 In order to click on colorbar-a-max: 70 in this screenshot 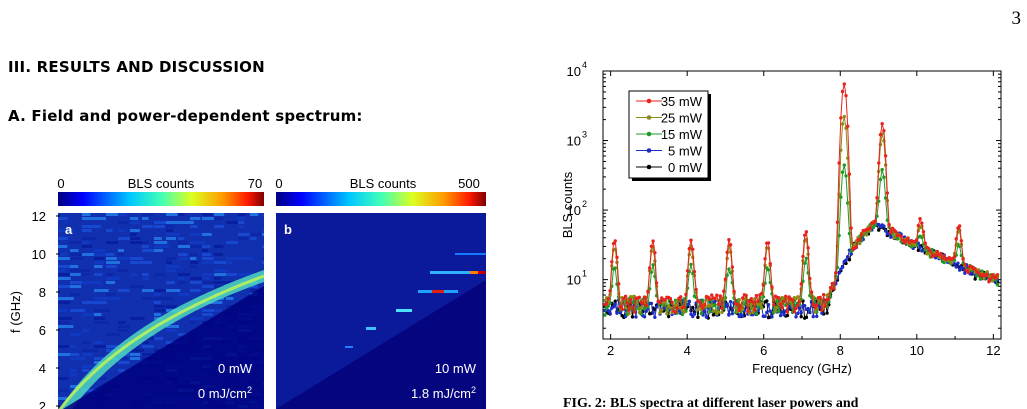, I will do `click(255, 183)`.